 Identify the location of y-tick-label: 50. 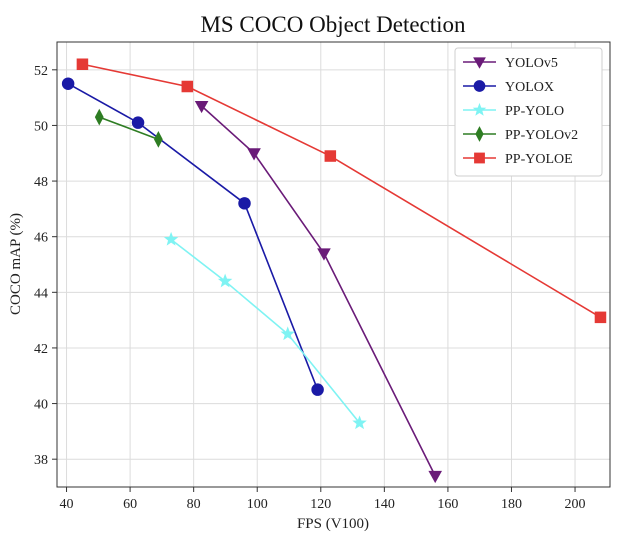
(41, 126).